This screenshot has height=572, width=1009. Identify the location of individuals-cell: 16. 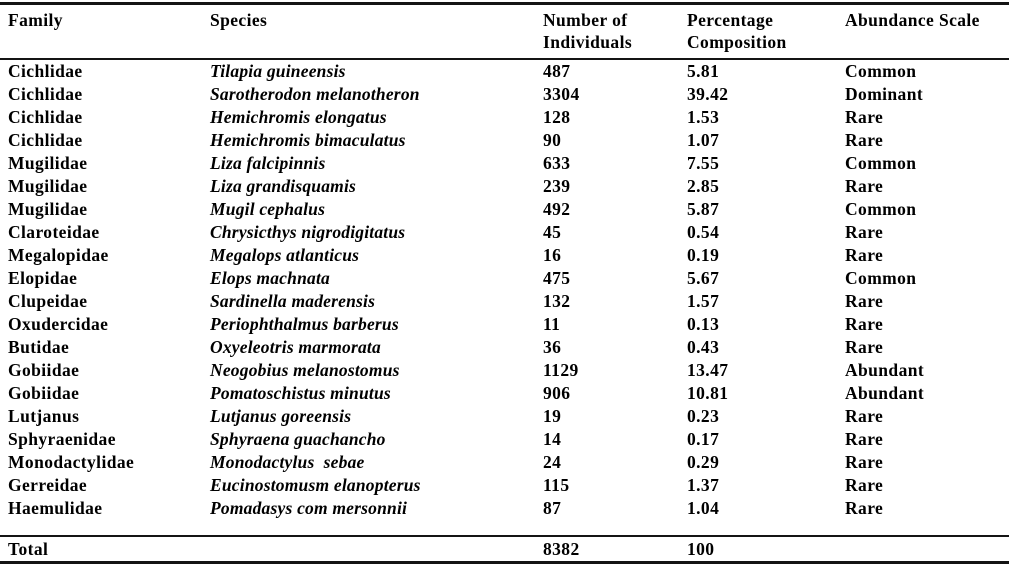
(552, 255).